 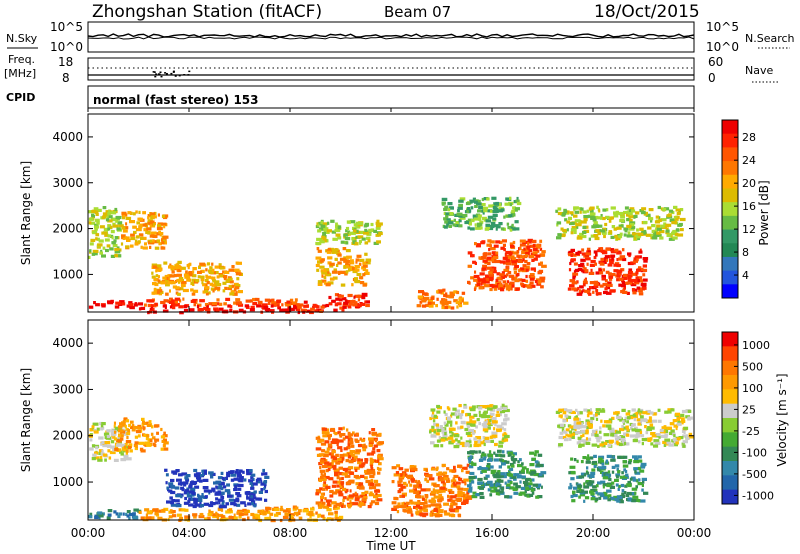 What do you see at coordinates (391, 37) in the screenshot?
I see `nsky-panel` at bounding box center [391, 37].